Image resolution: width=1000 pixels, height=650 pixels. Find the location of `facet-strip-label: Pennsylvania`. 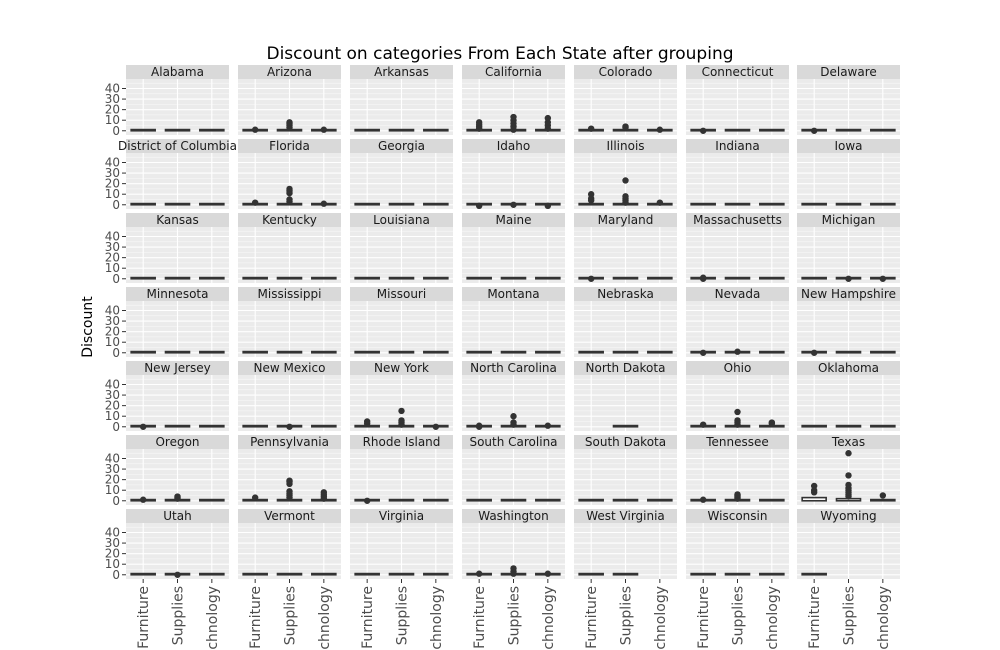

facet-strip-label: Pennsylvania is located at coordinates (289, 442).